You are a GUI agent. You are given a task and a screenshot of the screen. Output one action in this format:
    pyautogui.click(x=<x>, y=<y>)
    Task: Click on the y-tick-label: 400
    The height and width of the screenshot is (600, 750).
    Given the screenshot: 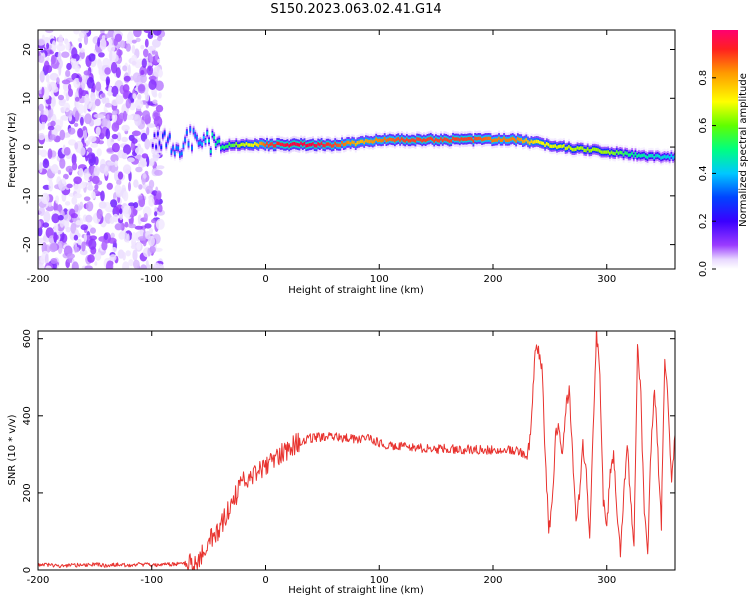 What is the action you would take?
    pyautogui.click(x=27, y=415)
    